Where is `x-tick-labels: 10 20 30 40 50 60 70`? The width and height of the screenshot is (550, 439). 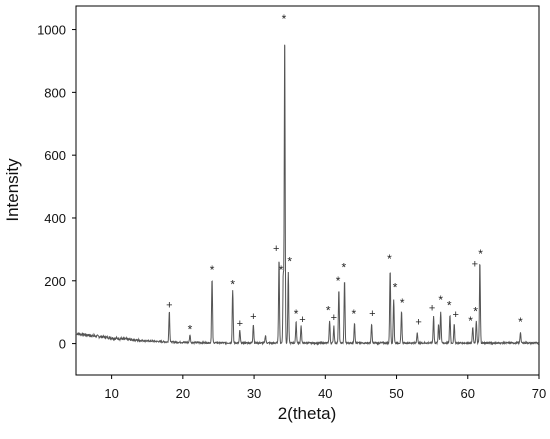
x-tick-labels: 10 20 30 40 50 60 70 is located at coordinates (325, 393).